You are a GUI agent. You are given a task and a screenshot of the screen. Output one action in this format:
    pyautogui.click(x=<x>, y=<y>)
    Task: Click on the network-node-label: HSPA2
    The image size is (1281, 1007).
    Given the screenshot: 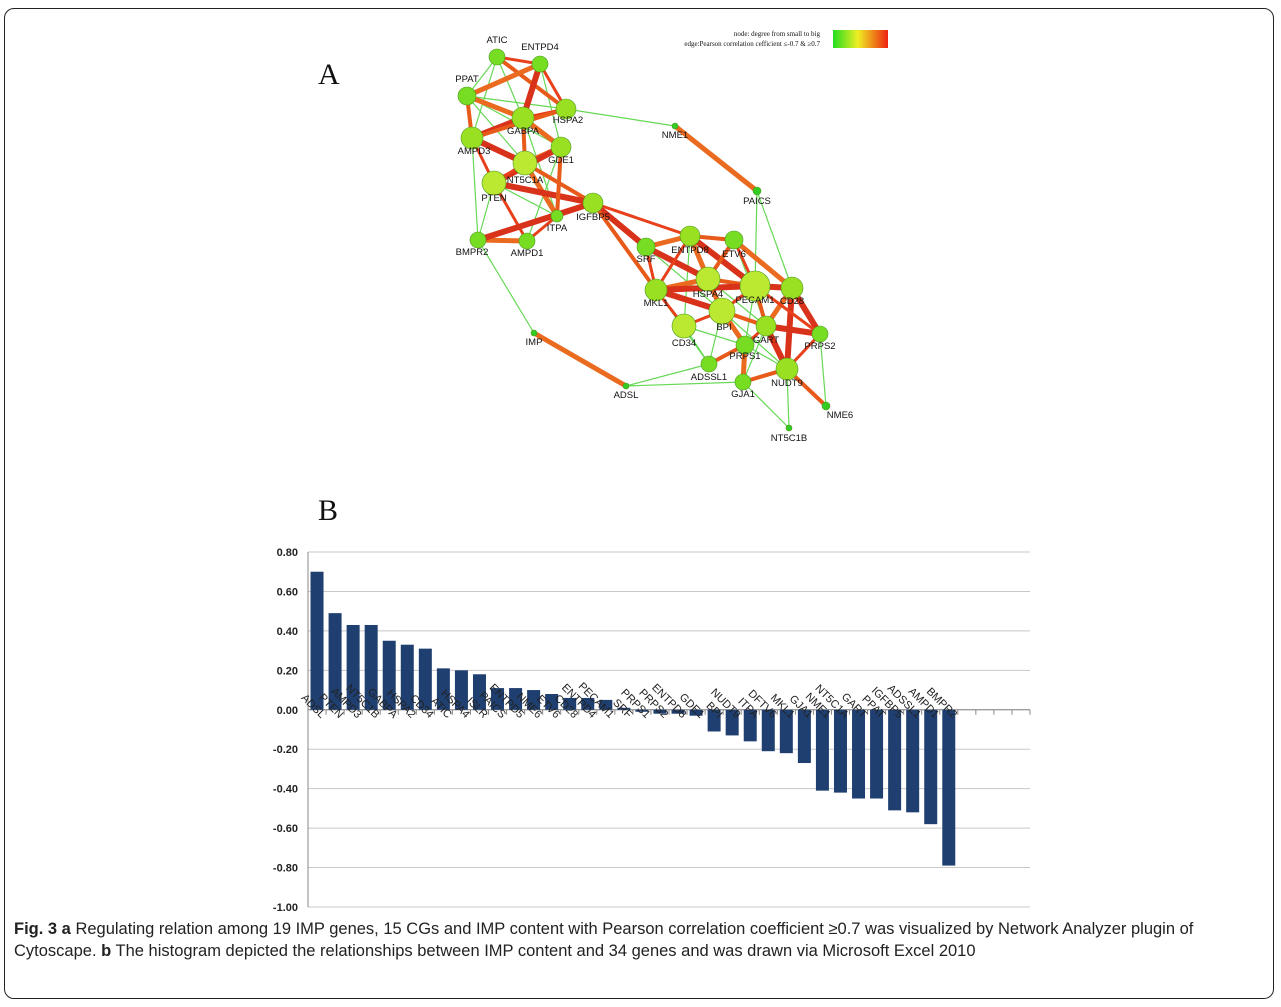 What is the action you would take?
    pyautogui.click(x=568, y=120)
    